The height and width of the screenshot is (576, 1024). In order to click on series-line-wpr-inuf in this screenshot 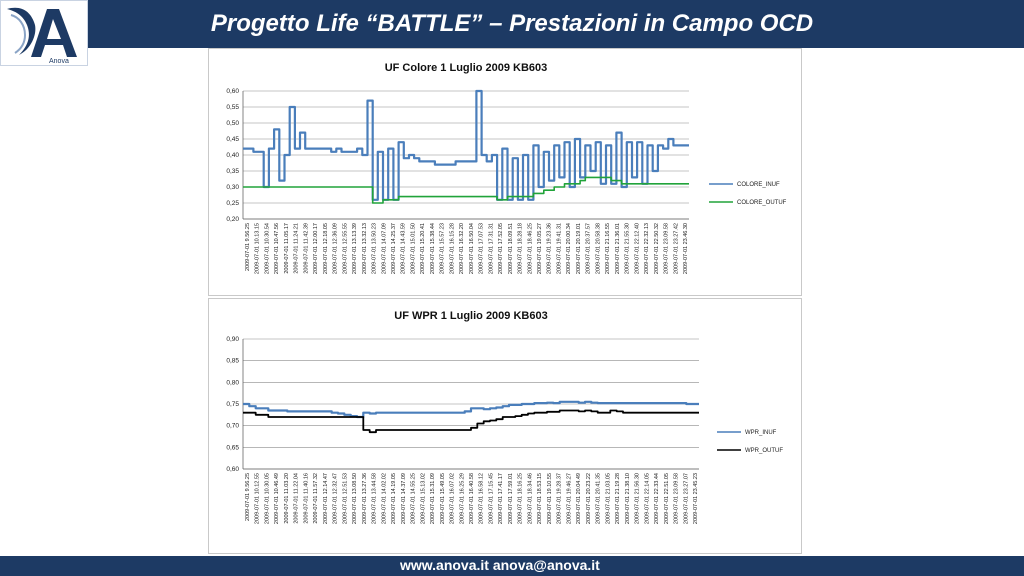, I will do `click(471, 409)`.